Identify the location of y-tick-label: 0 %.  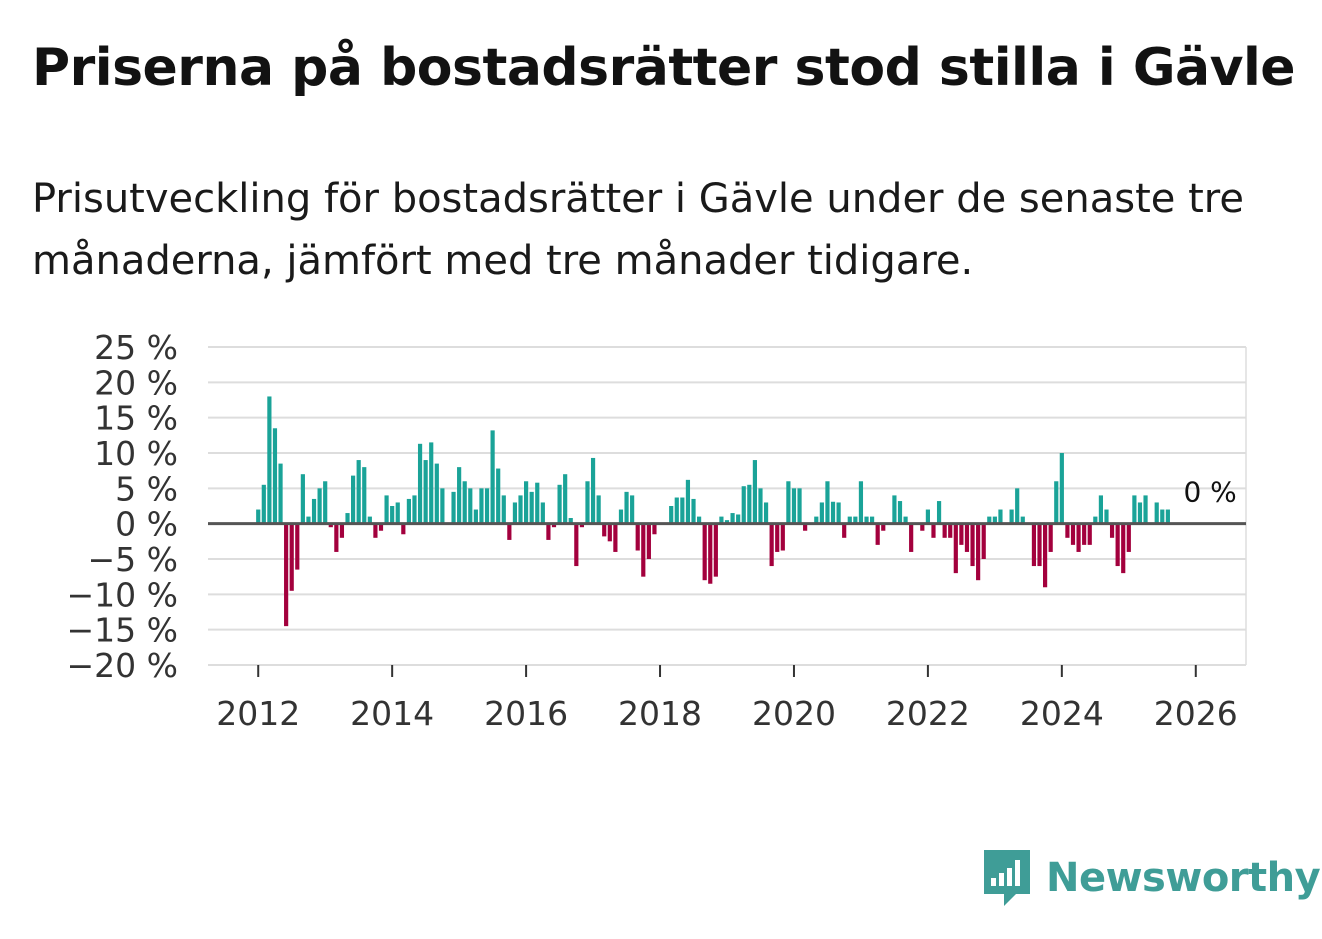
(146, 524).